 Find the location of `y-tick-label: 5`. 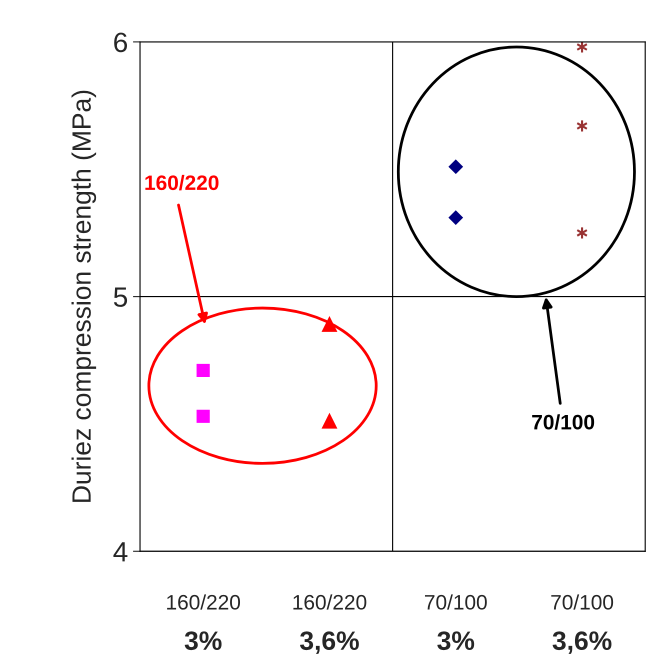

y-tick-label: 5 is located at coordinates (121, 297).